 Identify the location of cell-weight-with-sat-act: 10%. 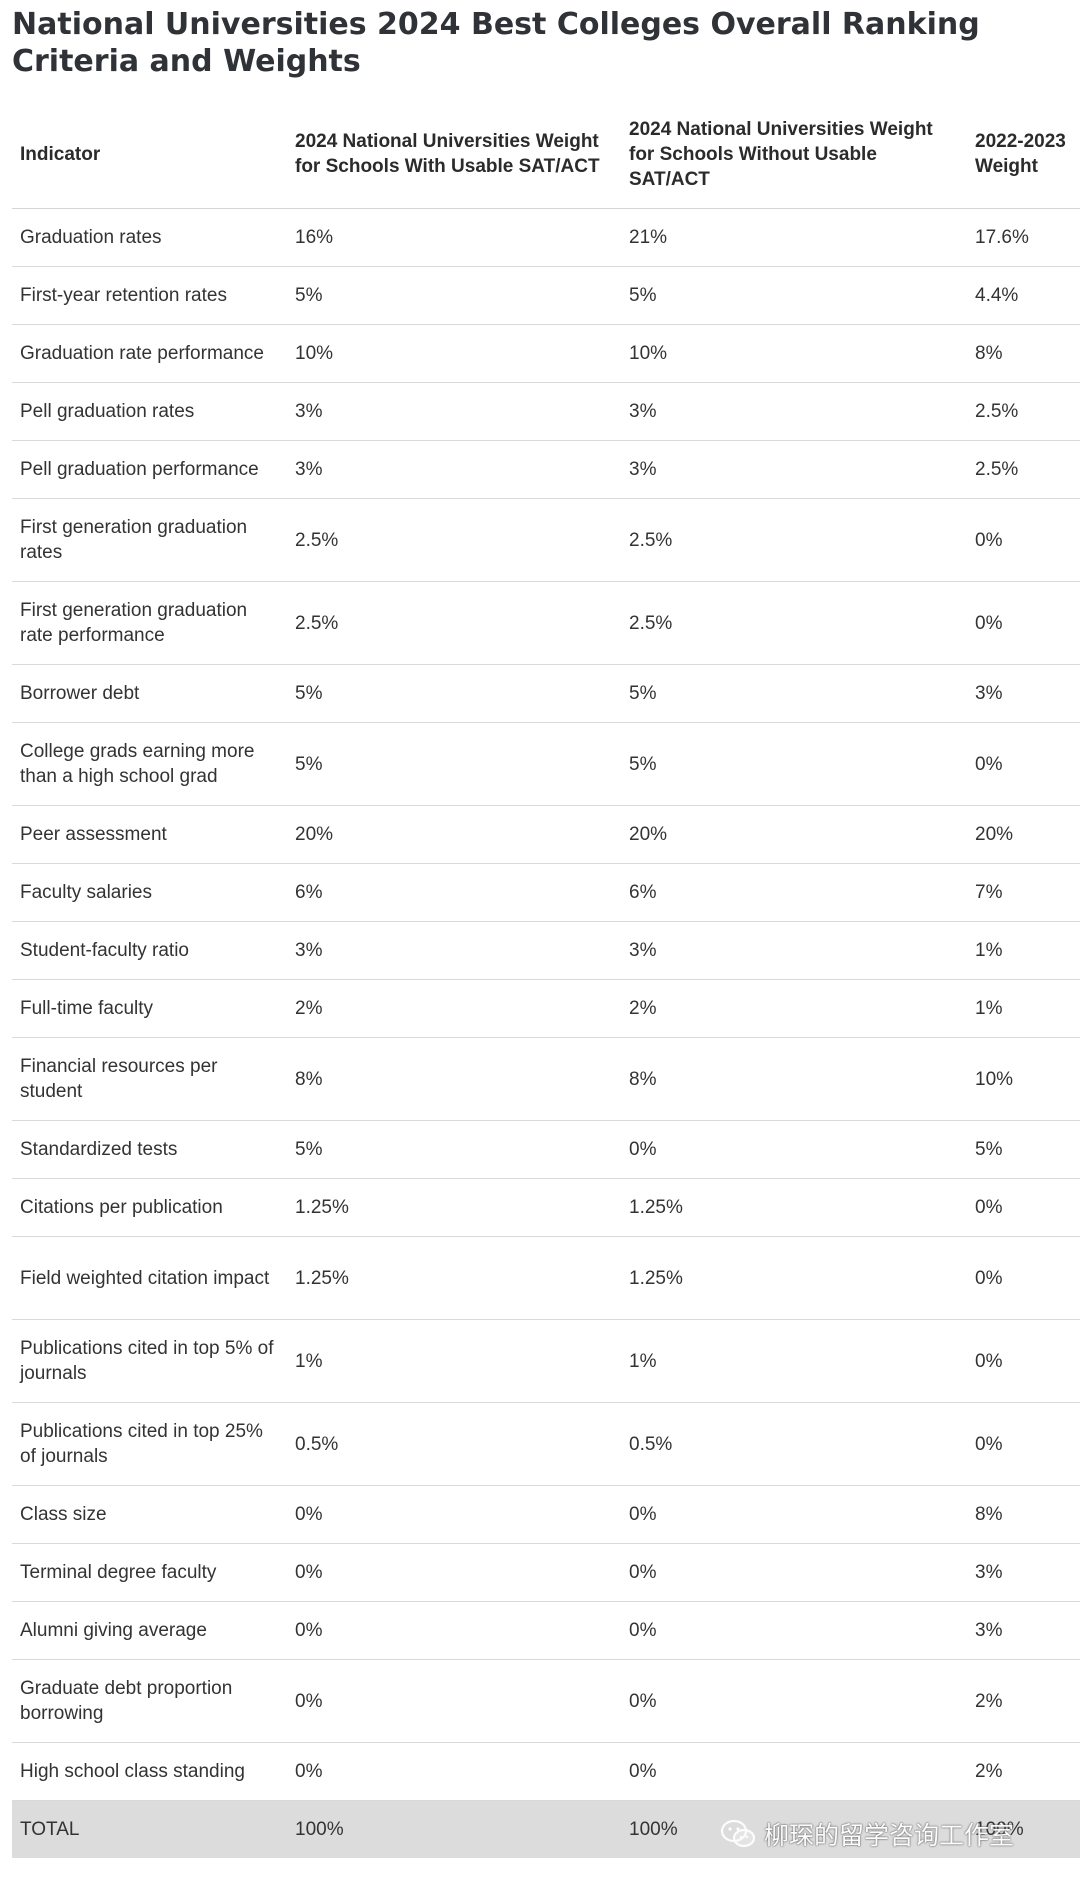
(454, 353).